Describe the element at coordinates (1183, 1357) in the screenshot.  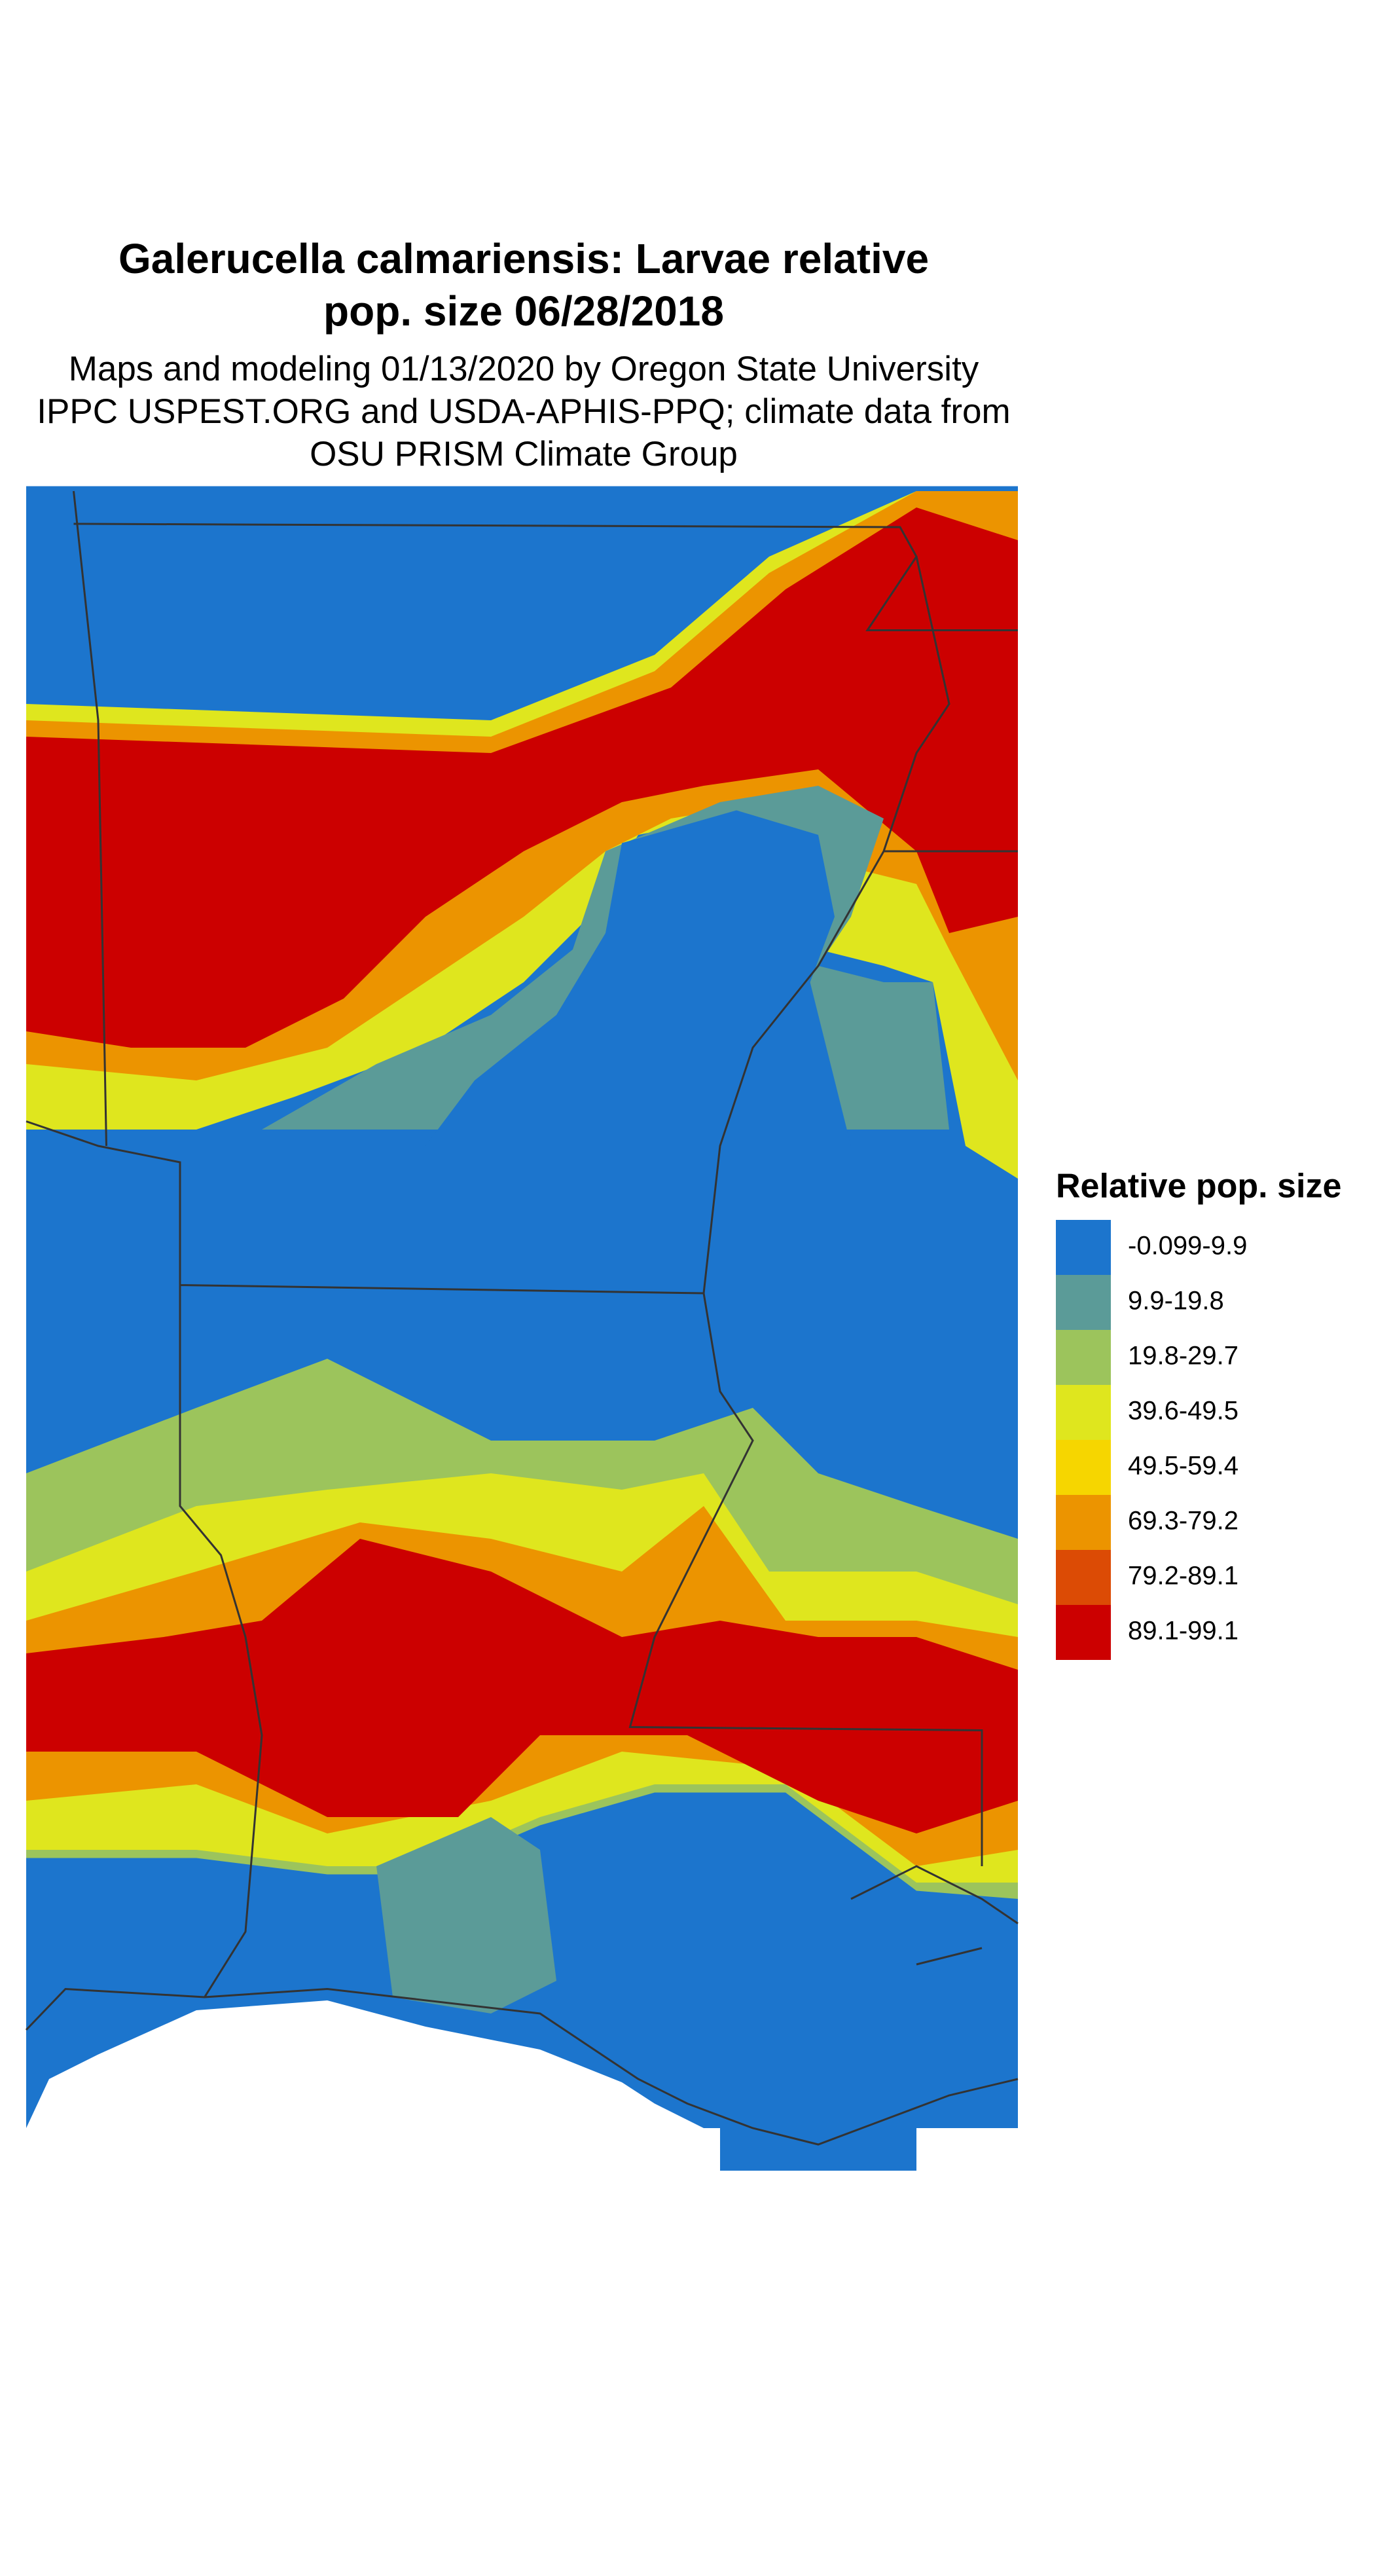
I see `legend-label: 19.8-29.7` at that location.